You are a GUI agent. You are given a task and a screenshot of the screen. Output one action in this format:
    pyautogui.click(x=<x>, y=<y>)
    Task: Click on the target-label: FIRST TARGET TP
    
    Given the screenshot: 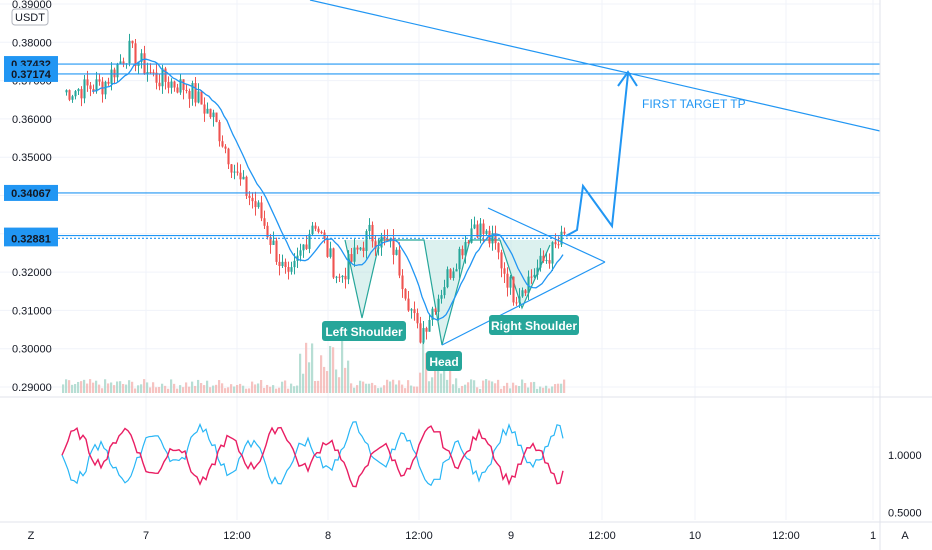 What is the action you would take?
    pyautogui.click(x=694, y=104)
    